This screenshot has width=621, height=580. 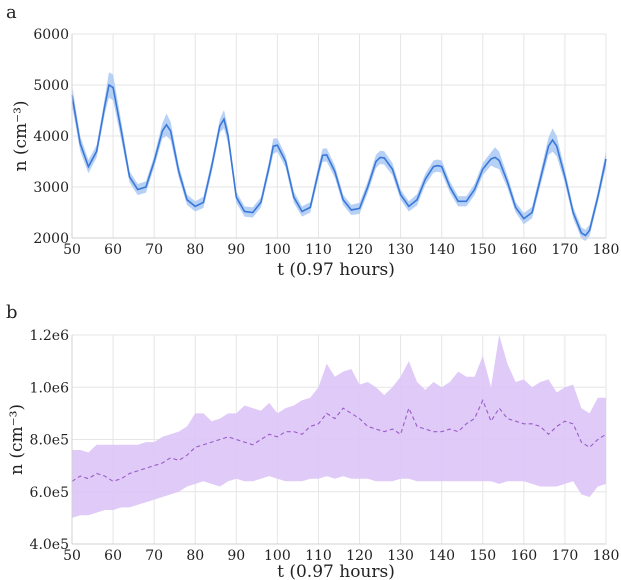 What do you see at coordinates (339, 440) in the screenshot?
I see `series-line-b` at bounding box center [339, 440].